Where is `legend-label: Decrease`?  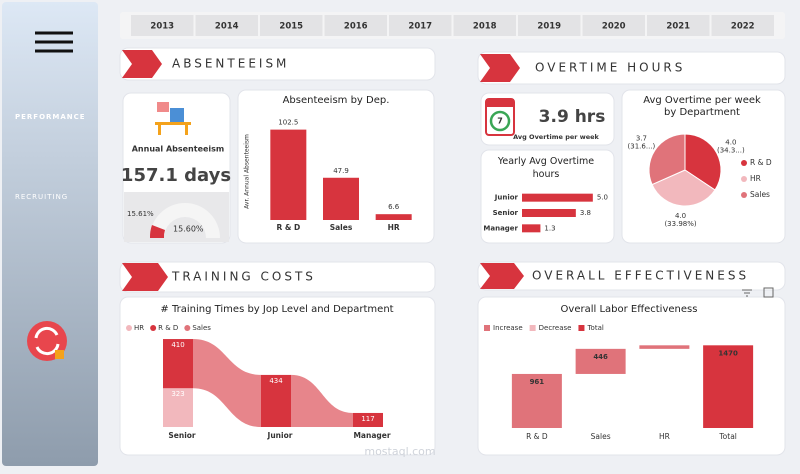
legend-label: Decrease is located at coordinates (555, 328).